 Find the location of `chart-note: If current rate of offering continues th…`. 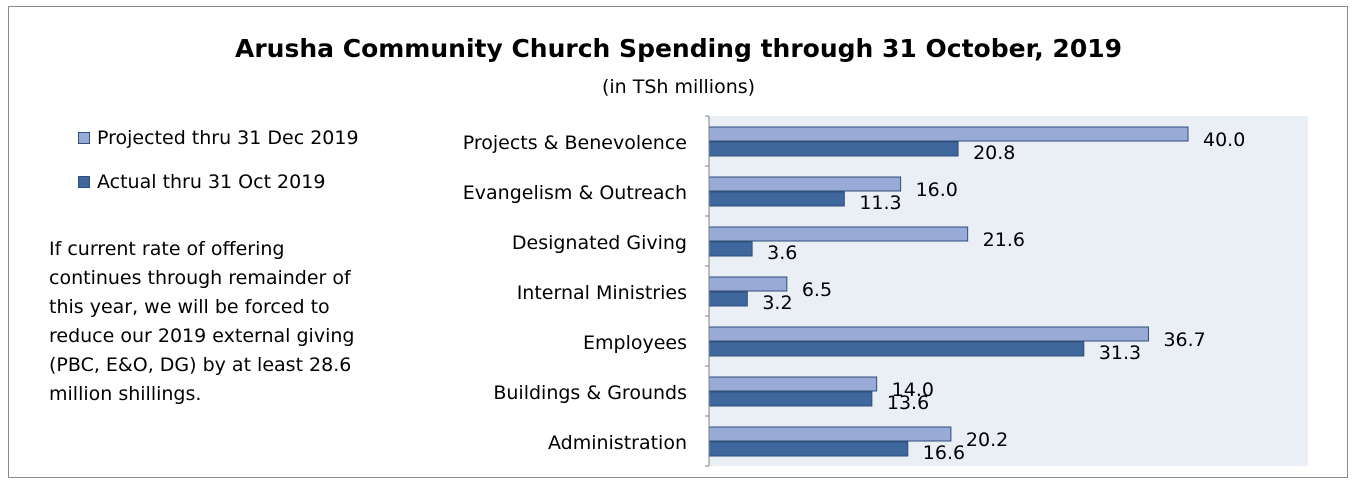

chart-note: If current rate of offering continues th… is located at coordinates (202, 321).